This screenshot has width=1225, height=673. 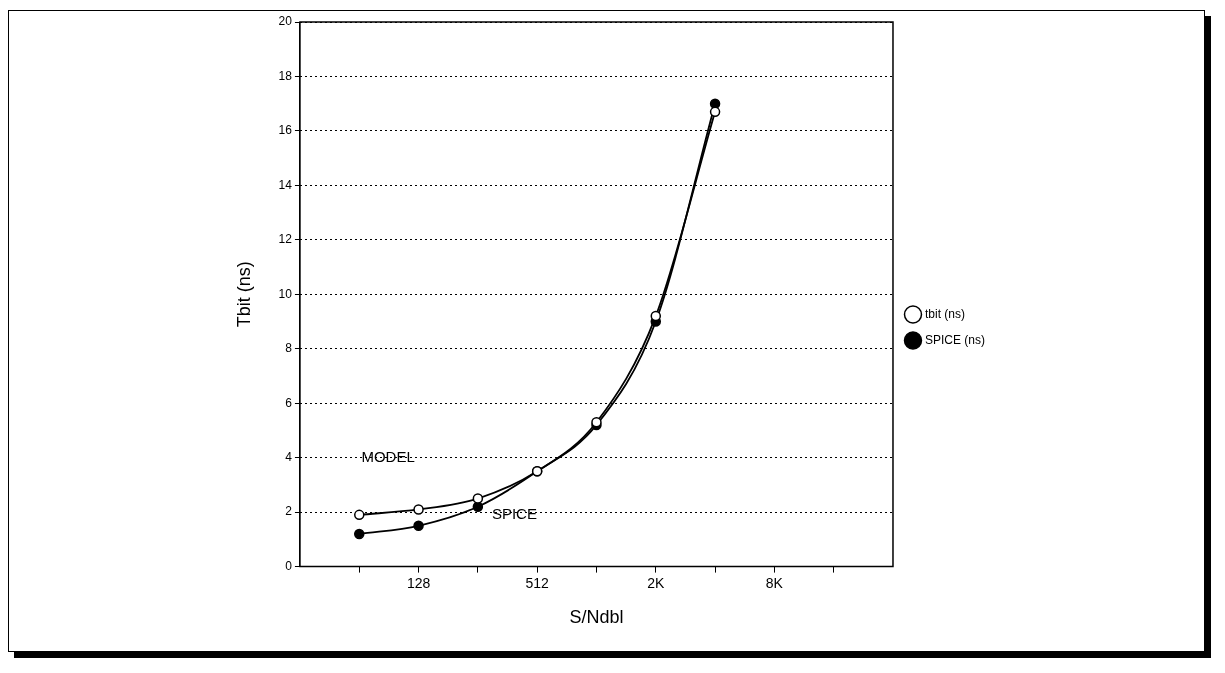 What do you see at coordinates (774, 582) in the screenshot?
I see `x-tick-label: 8K` at bounding box center [774, 582].